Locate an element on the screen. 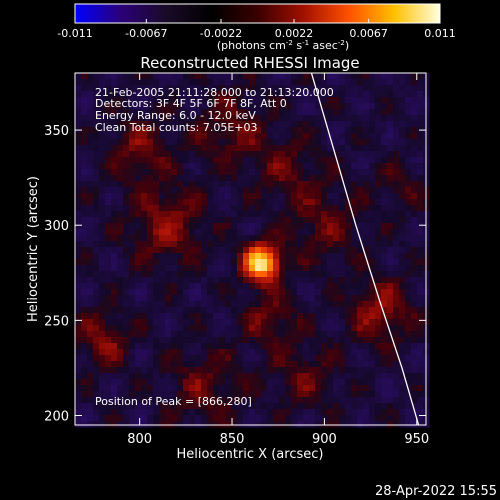 The image size is (500, 500). annotation-energy-range: Energy Range: 6.0 - 12.0 keV is located at coordinates (175, 115).